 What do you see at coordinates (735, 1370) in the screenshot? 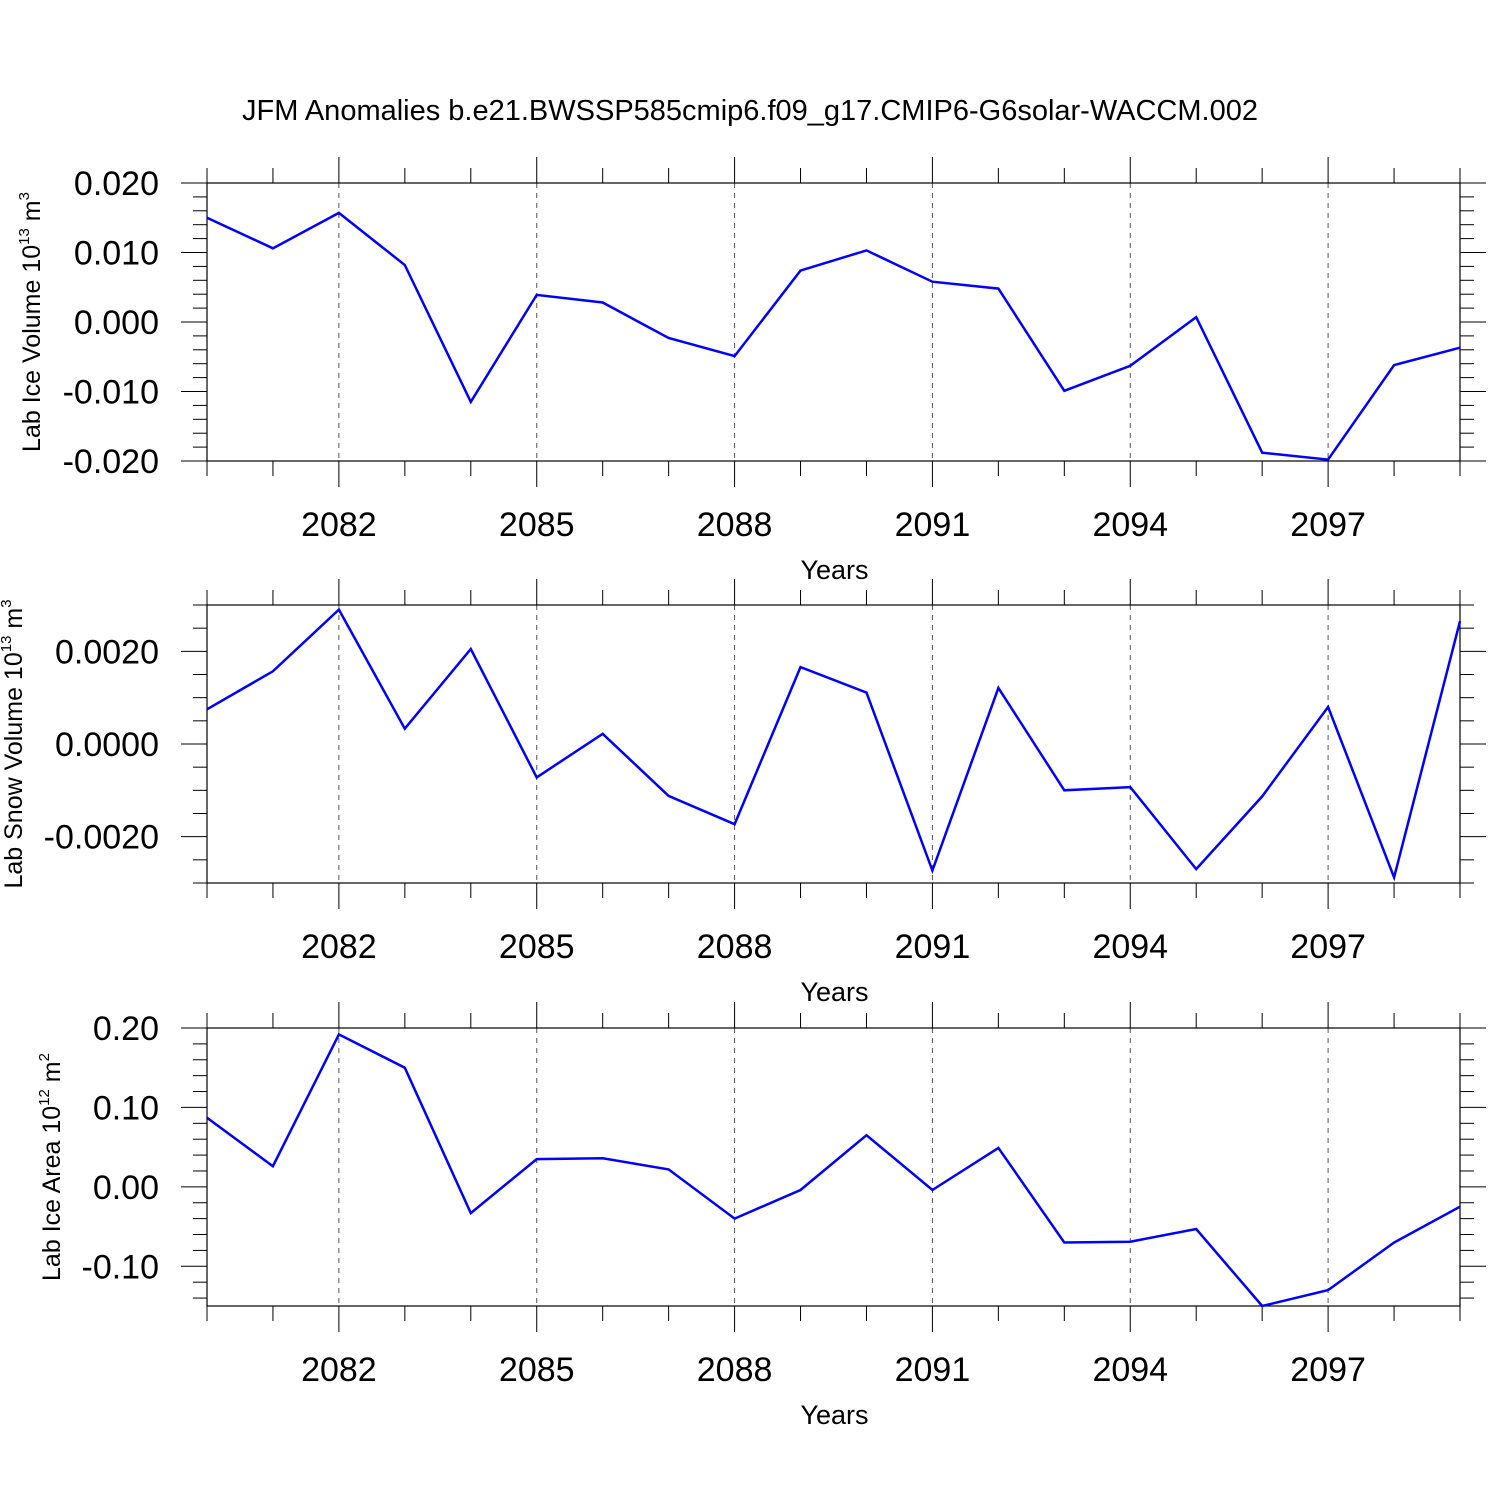
I see `ice-area-x-tick-label: 2088` at bounding box center [735, 1370].